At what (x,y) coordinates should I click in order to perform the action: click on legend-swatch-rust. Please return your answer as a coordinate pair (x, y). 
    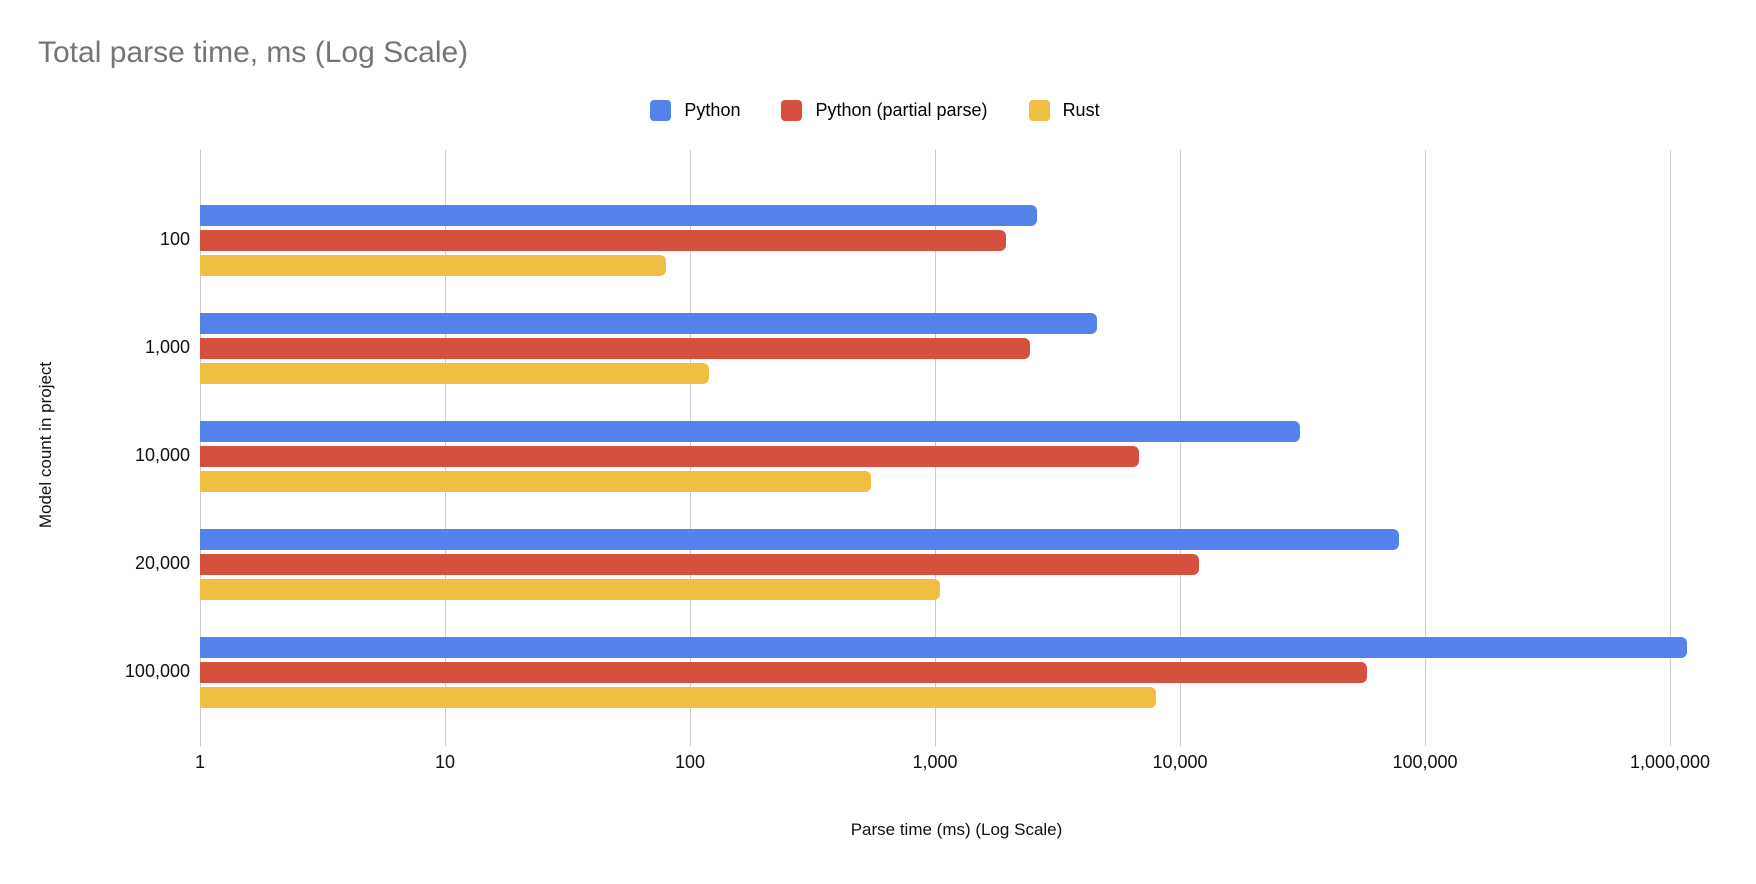
    Looking at the image, I should click on (1039, 110).